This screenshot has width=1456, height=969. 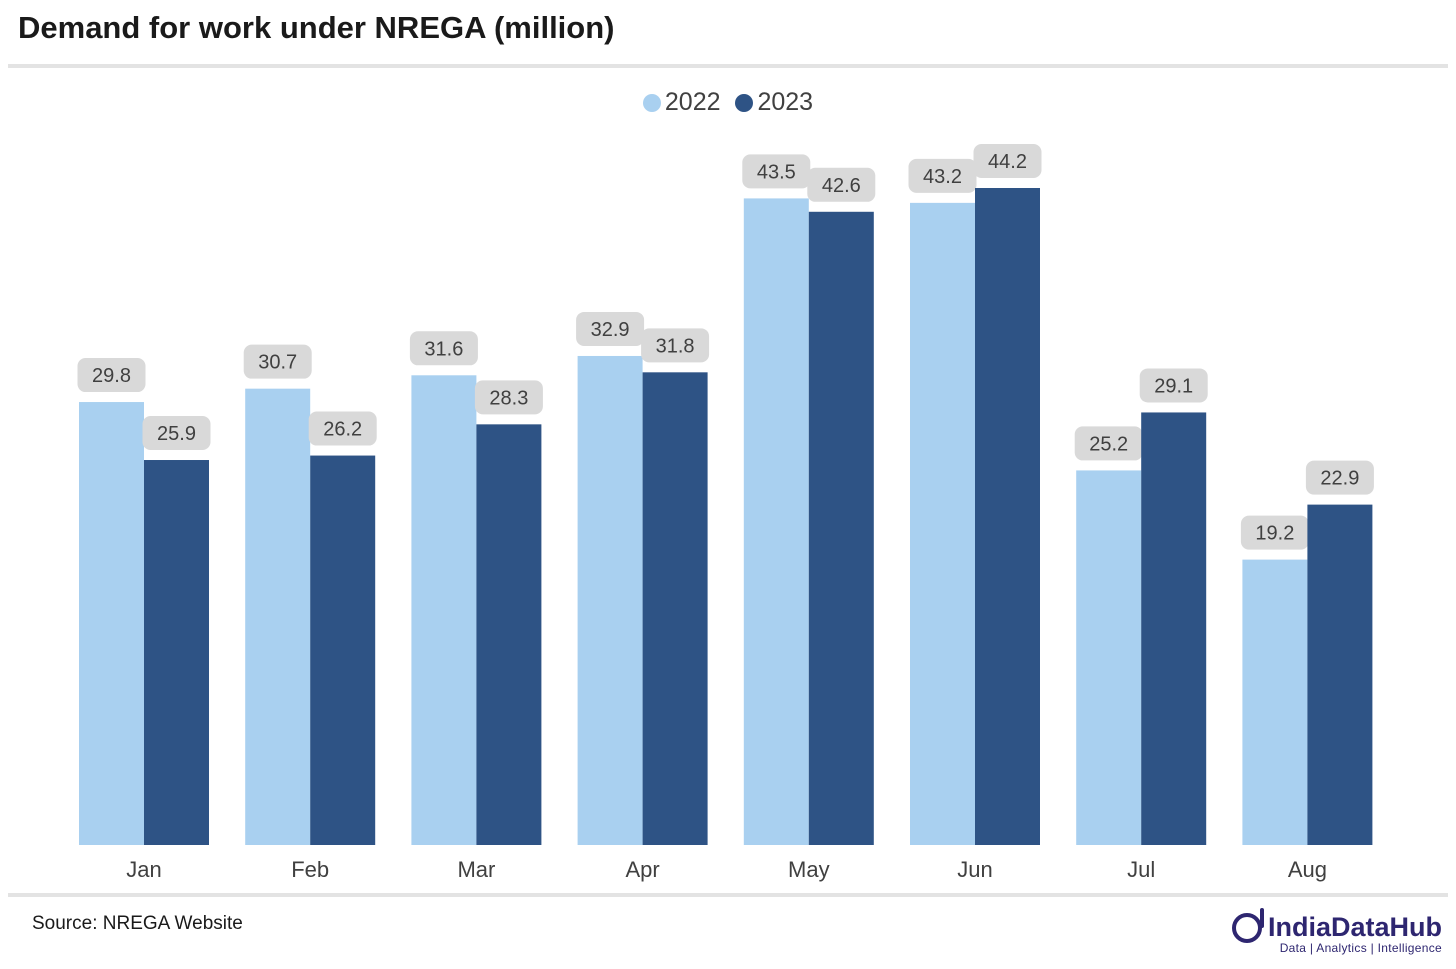 What do you see at coordinates (137, 923) in the screenshot?
I see `source-note: Source: NREGA Website` at bounding box center [137, 923].